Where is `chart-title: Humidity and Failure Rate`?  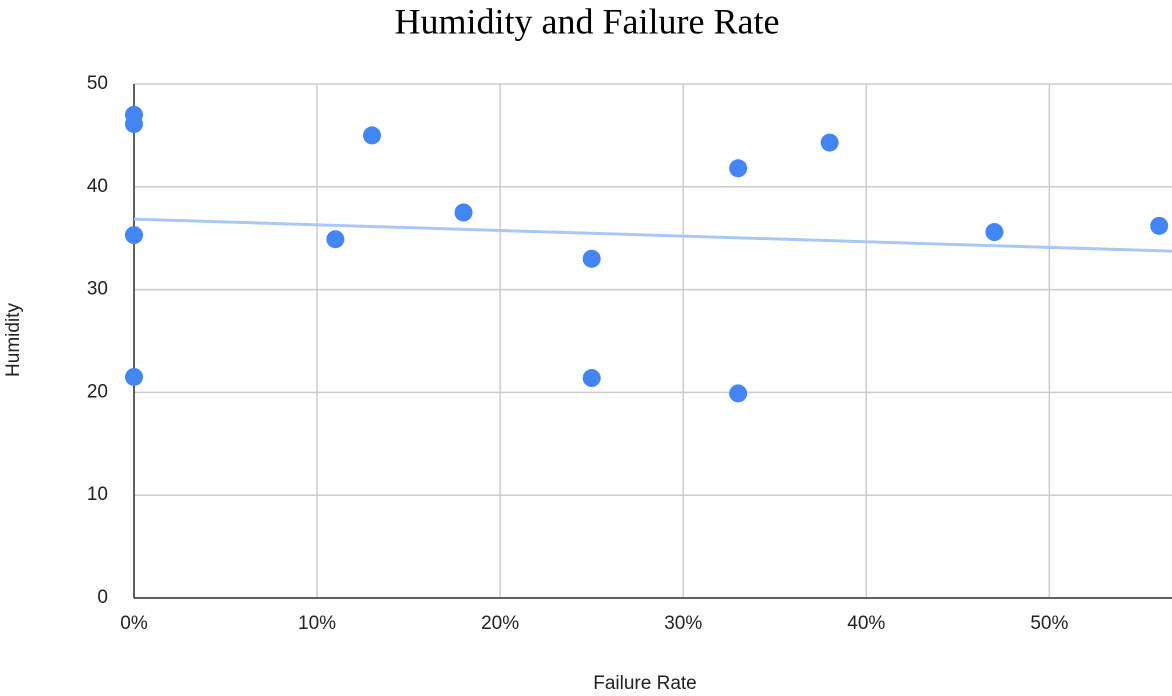 chart-title: Humidity and Failure Rate is located at coordinates (587, 21).